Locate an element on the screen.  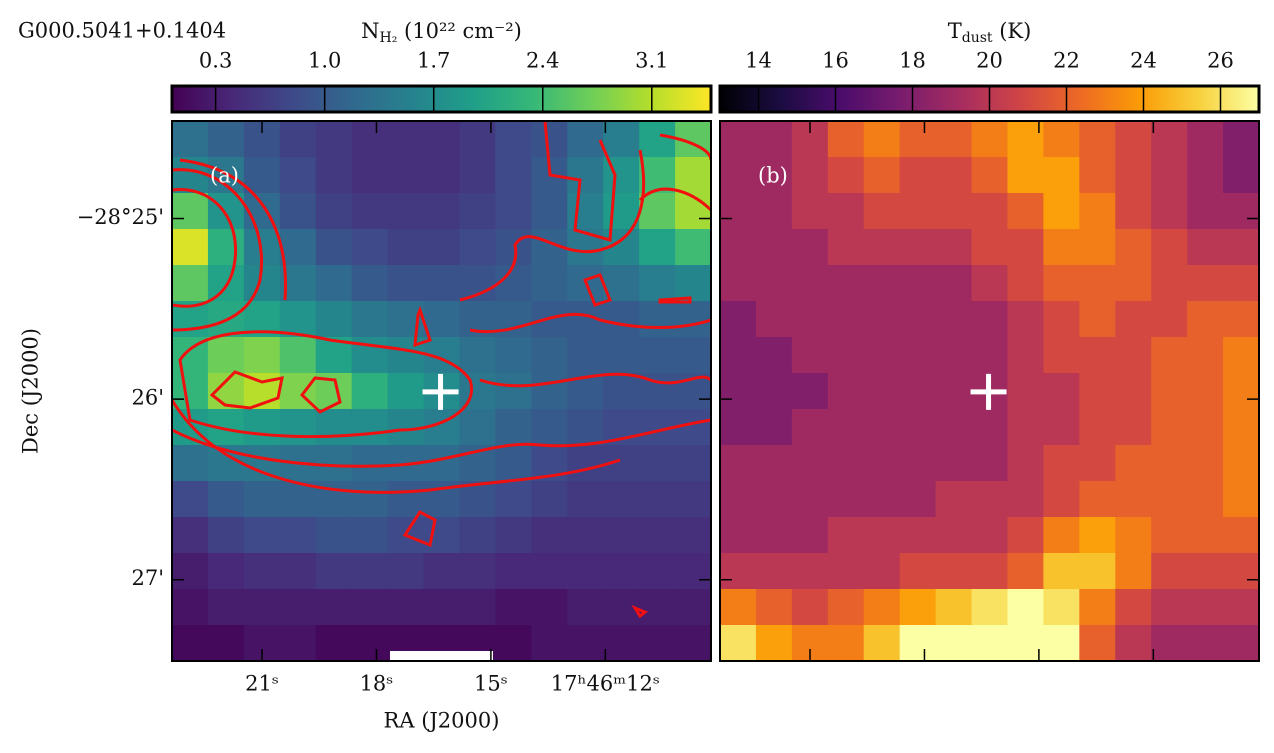
colorbar-tick-label: 3.1 is located at coordinates (651, 61).